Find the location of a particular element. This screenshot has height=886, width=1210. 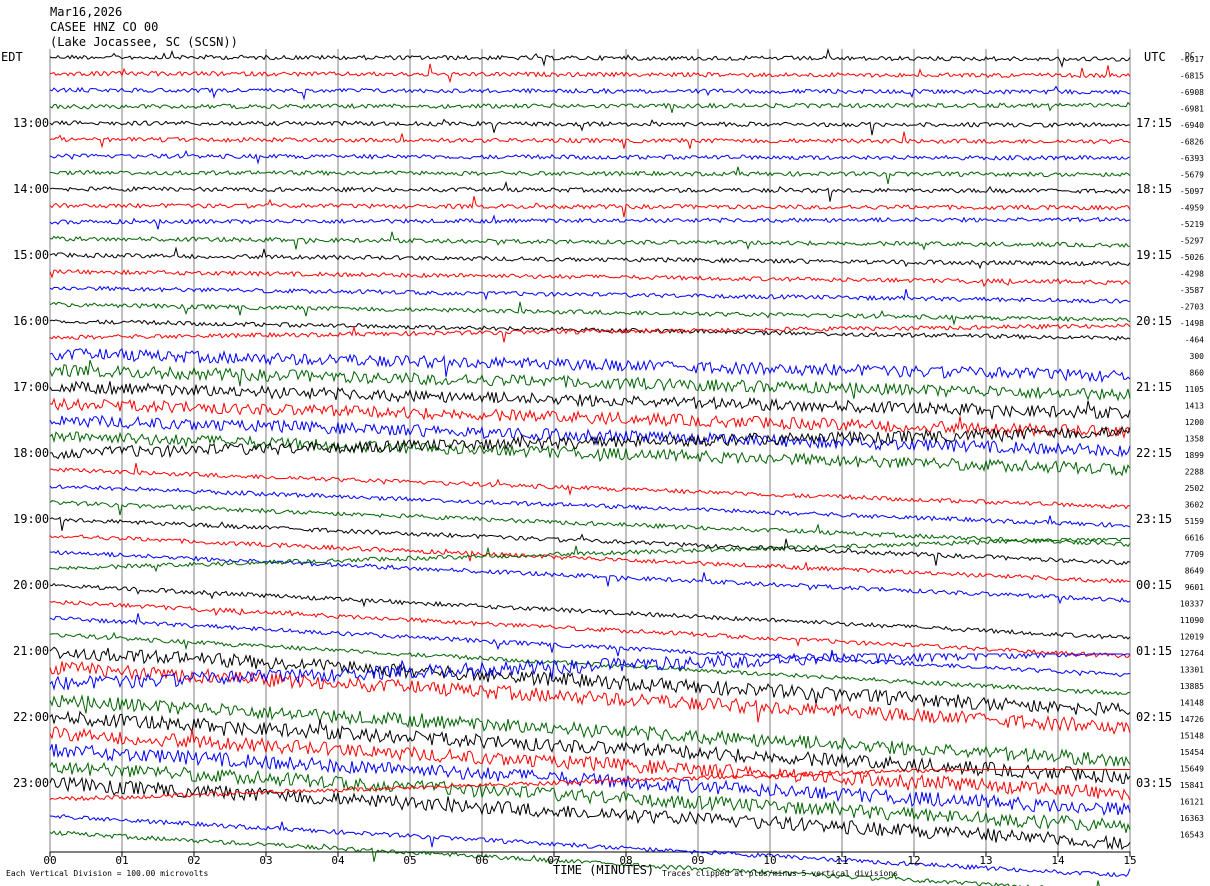

right-hour-label: 02:15 is located at coordinates (1154, 717).